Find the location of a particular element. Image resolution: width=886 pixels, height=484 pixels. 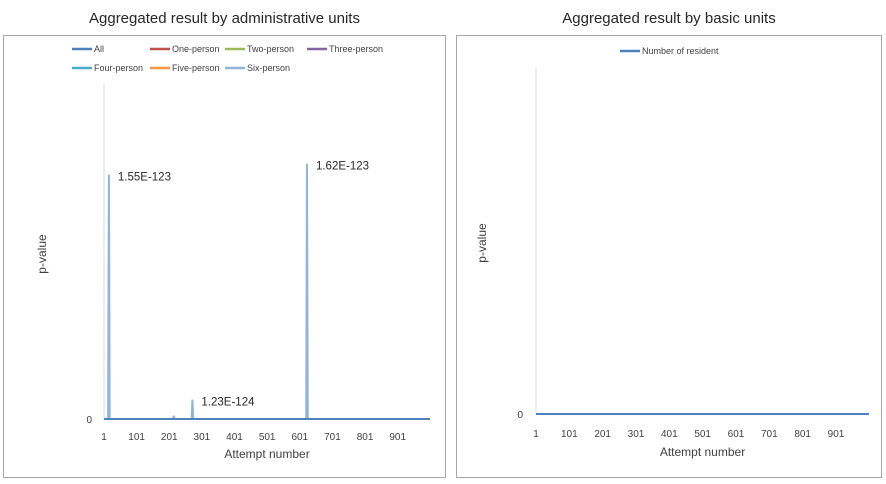

right-y-axis-title: p-value is located at coordinates (482, 243).